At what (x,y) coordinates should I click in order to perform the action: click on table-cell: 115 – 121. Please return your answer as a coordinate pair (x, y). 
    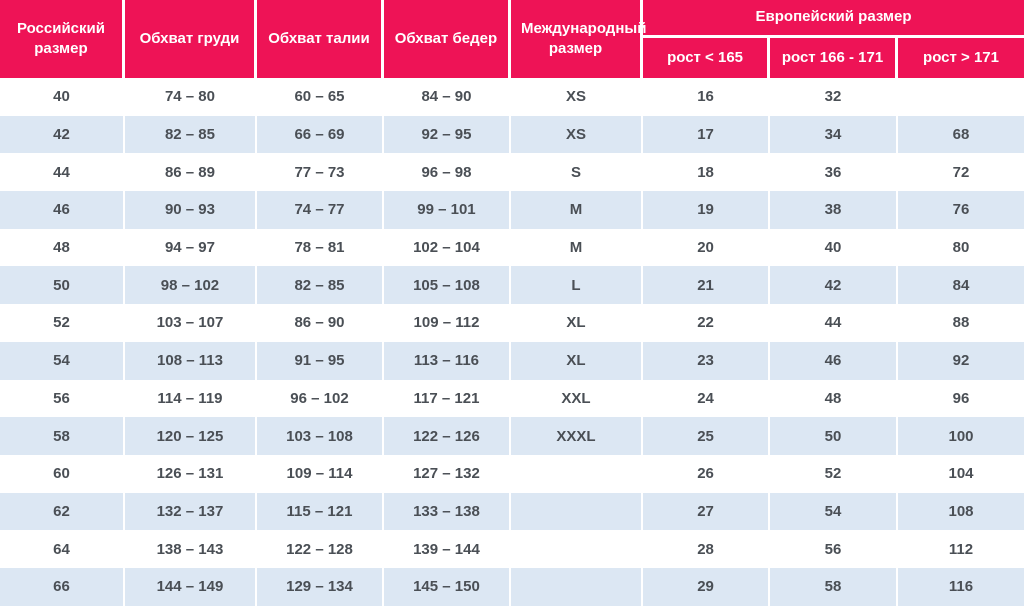
    Looking at the image, I should click on (320, 511).